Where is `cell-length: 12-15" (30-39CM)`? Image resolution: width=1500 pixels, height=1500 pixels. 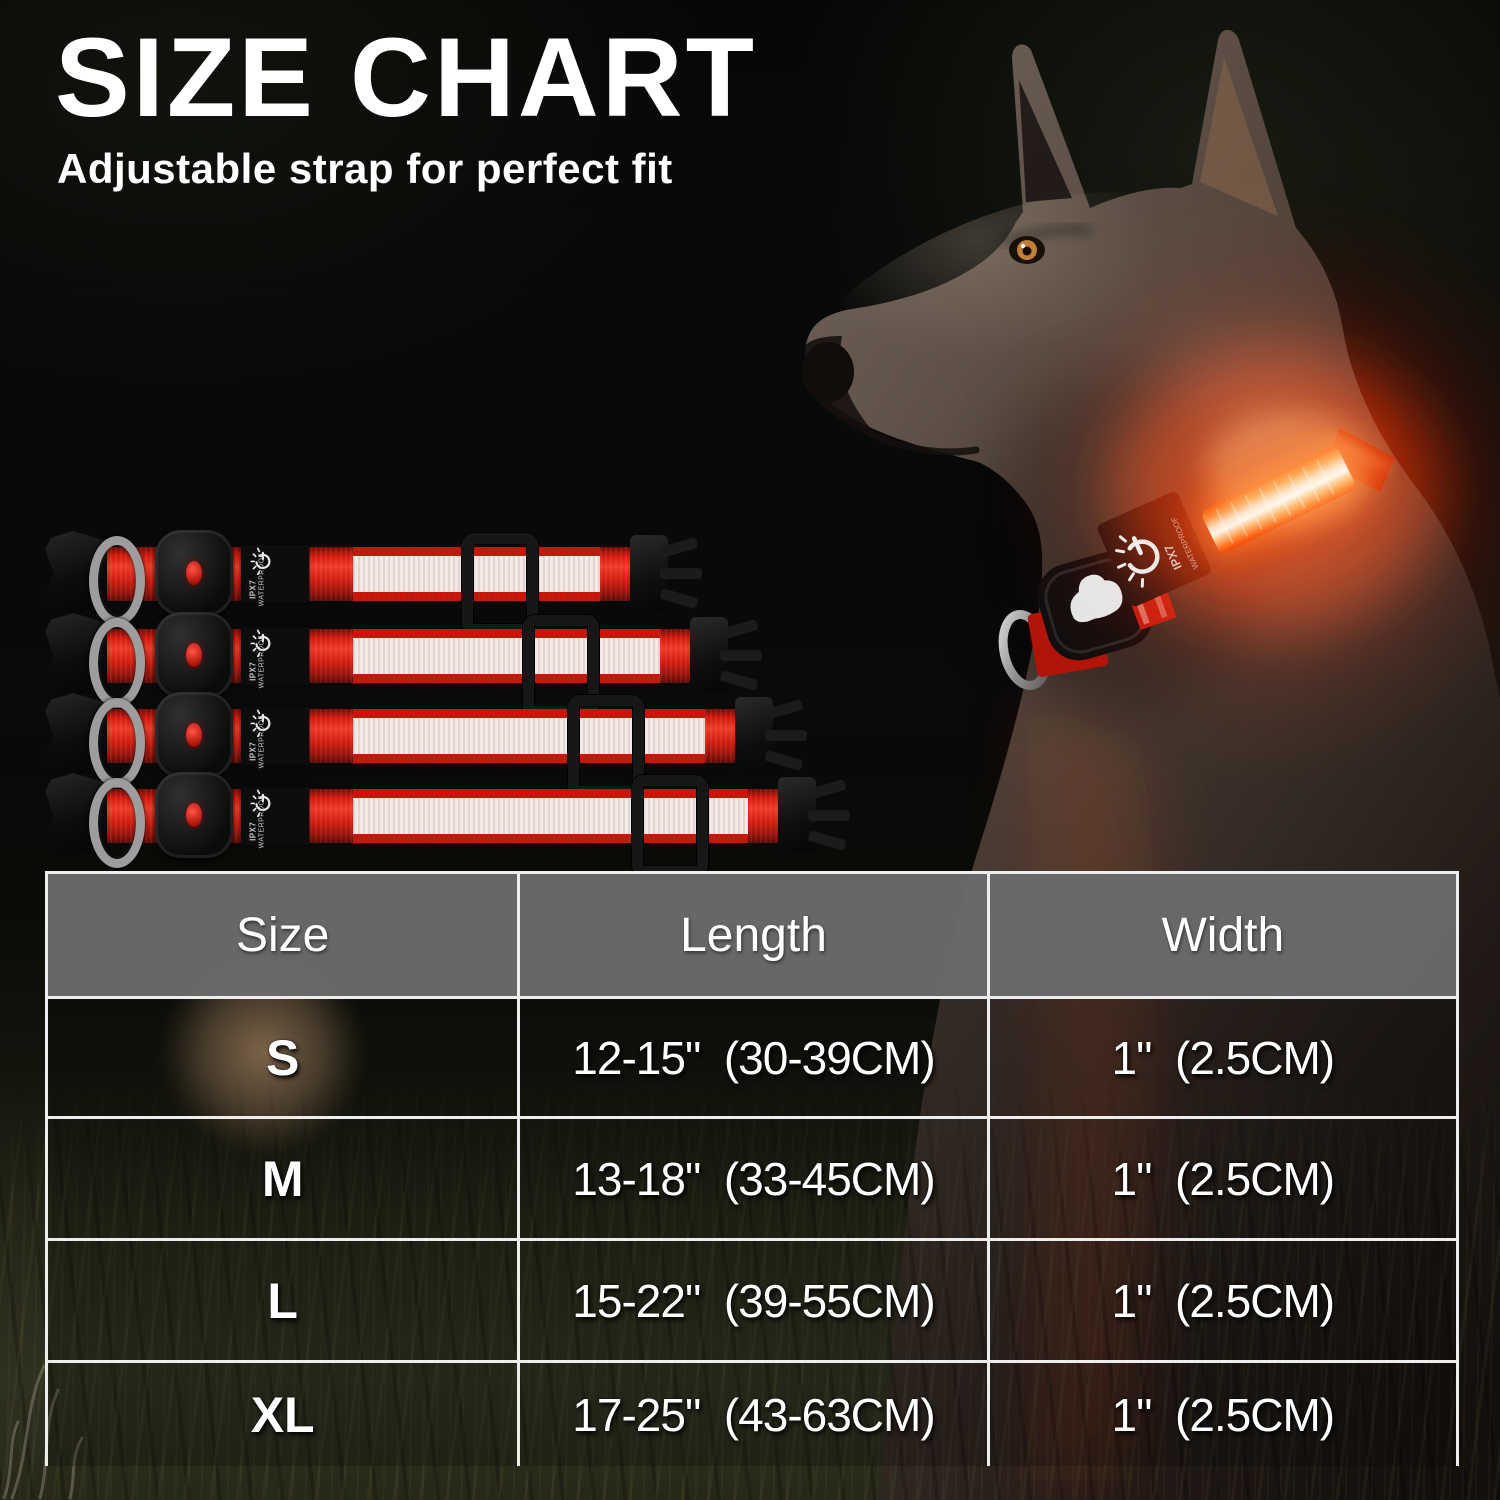
cell-length: 12-15" (30-39CM) is located at coordinates (752, 1057).